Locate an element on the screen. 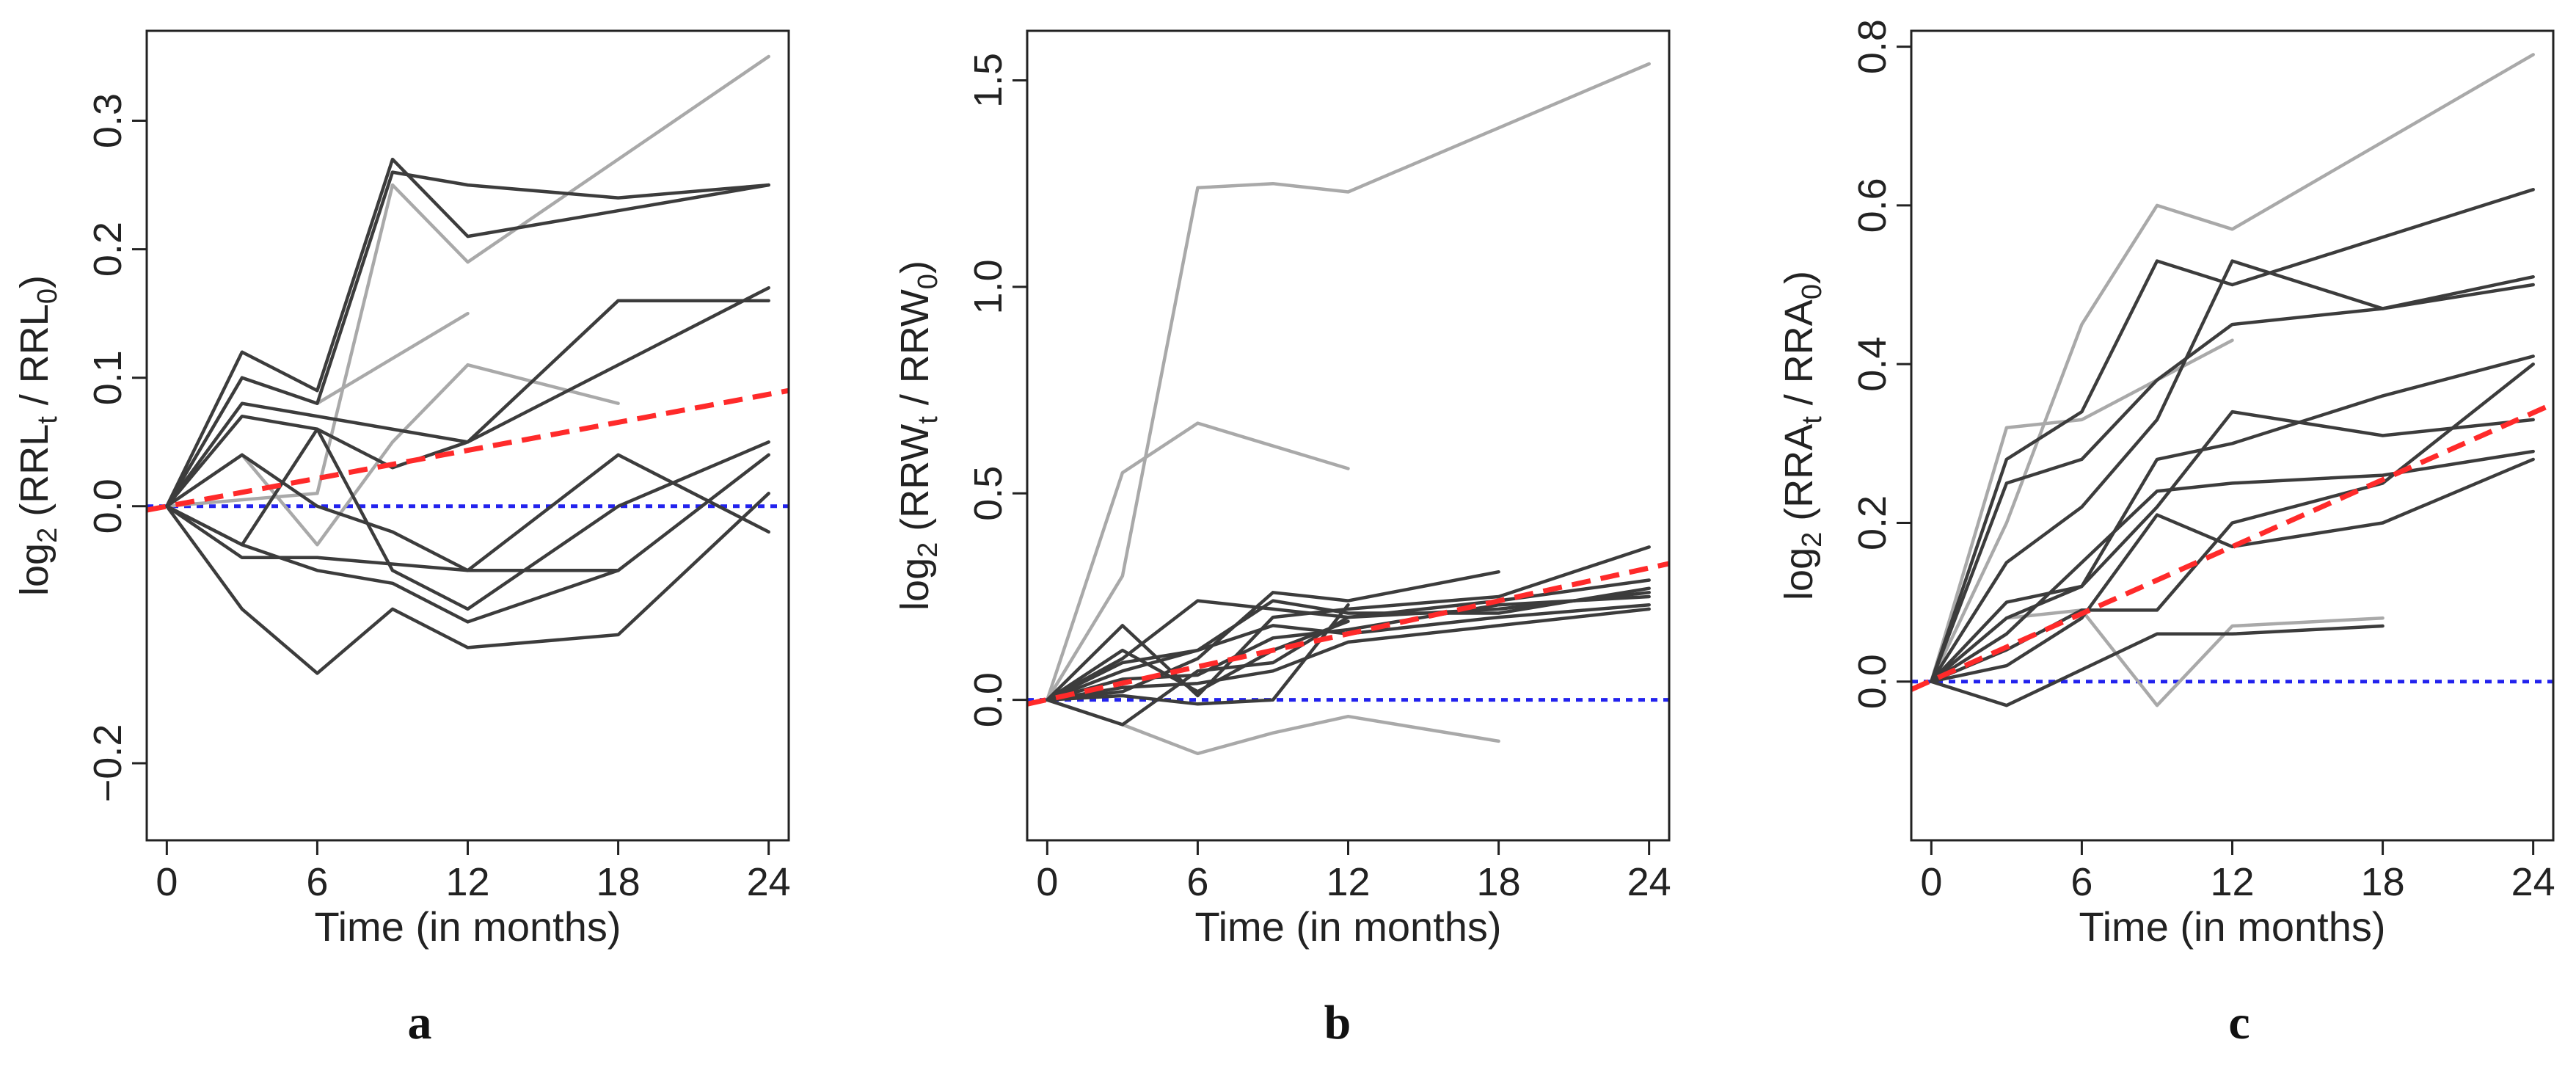  panel-c-y-tick-label-3: 0.6 is located at coordinates (1872, 205).